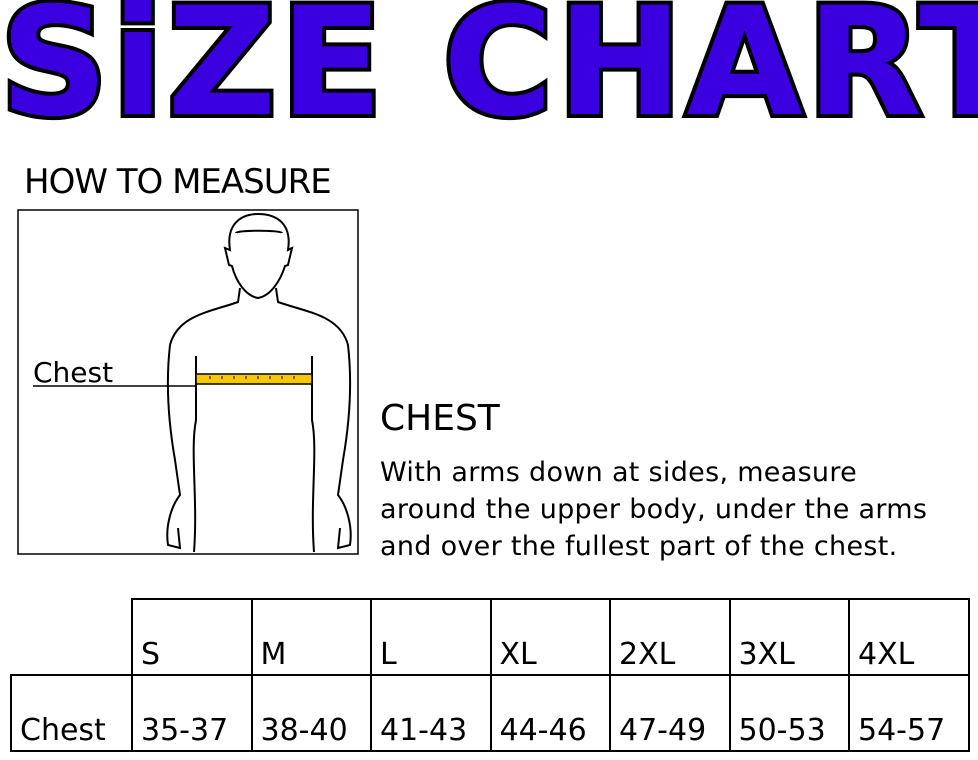 The image size is (978, 760). What do you see at coordinates (909, 713) in the screenshot?
I see `table-cell: 54-57` at bounding box center [909, 713].